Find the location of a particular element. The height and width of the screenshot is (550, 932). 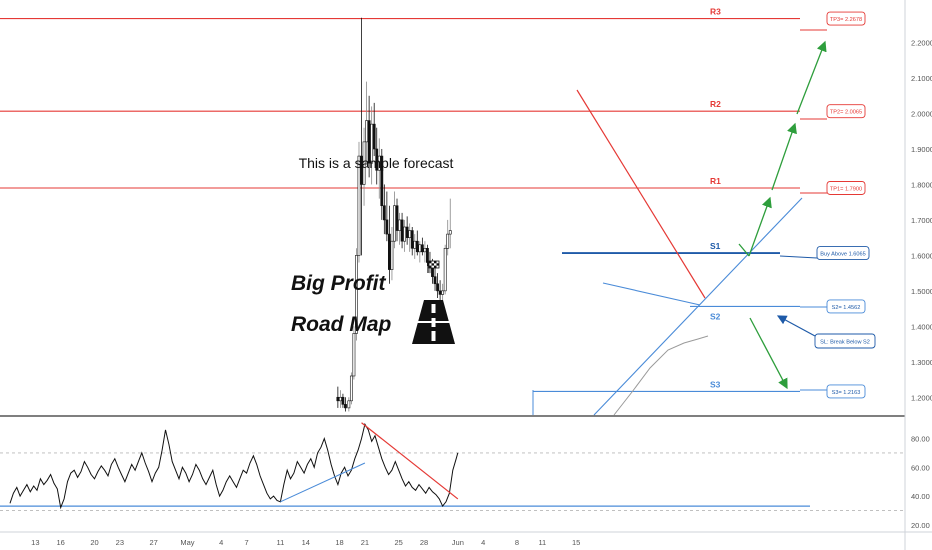

time-tick-label-4: 27 is located at coordinates (153, 542).